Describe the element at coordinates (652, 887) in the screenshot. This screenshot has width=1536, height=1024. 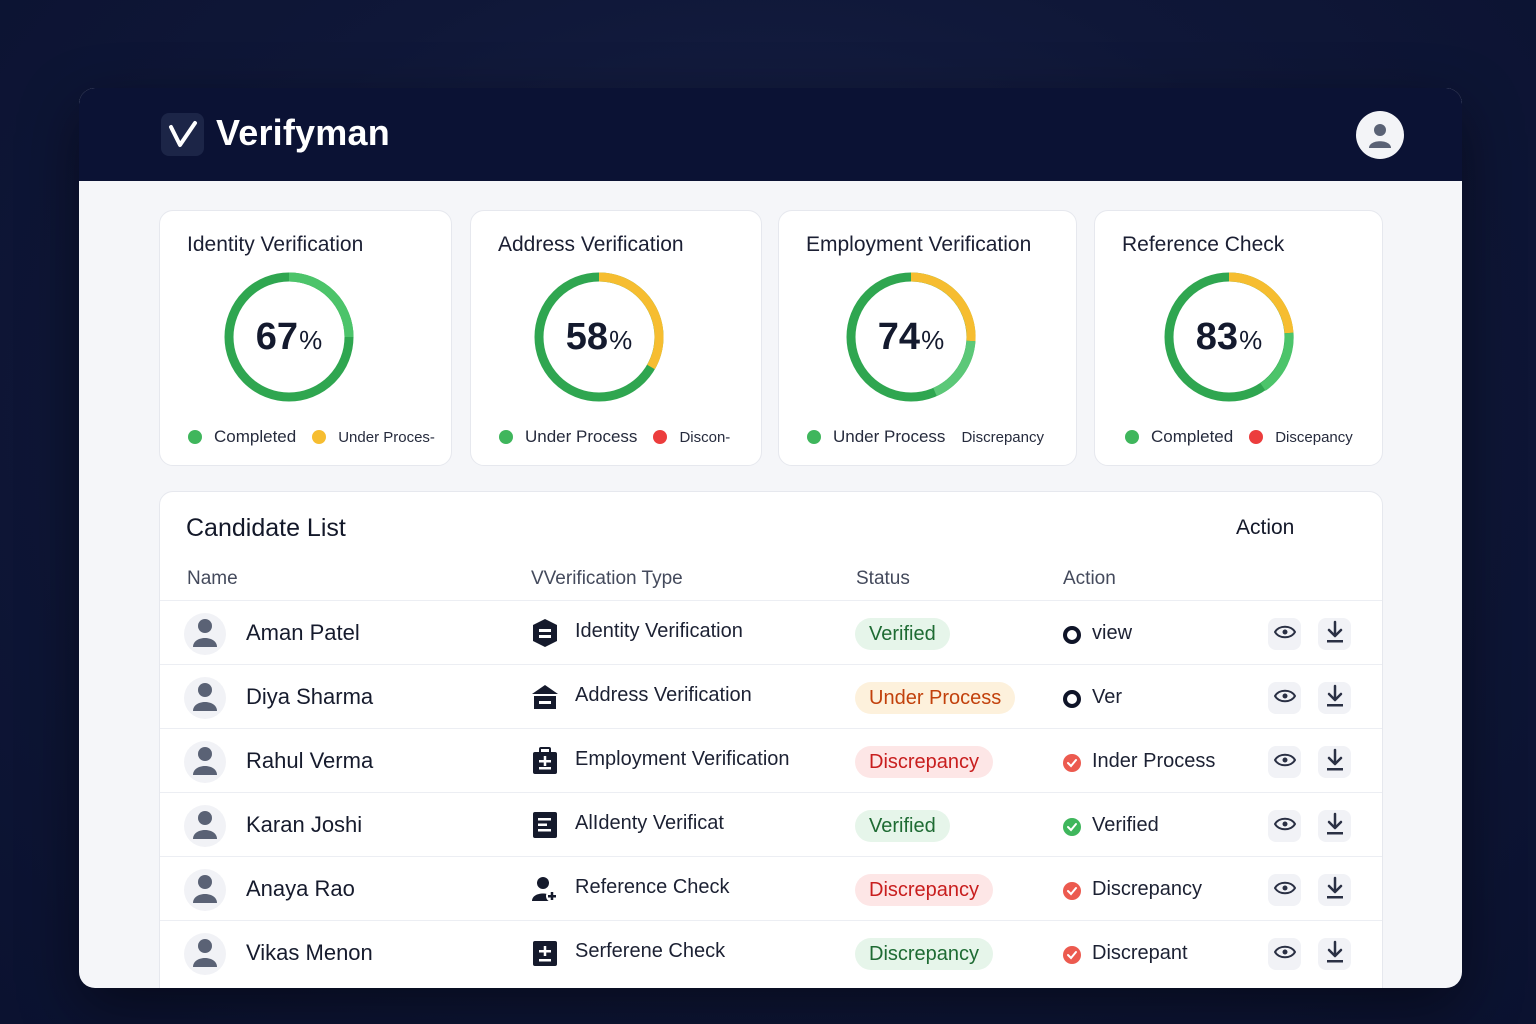
I see `verification-type: Reference Check` at that location.